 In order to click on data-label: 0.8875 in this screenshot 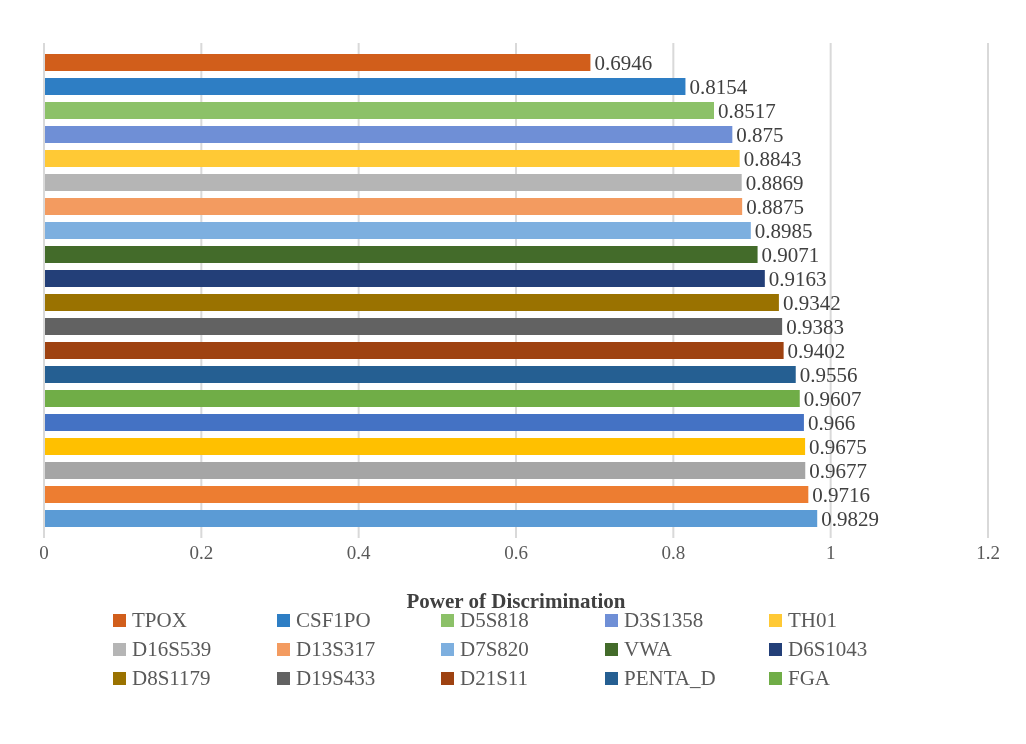, I will do `click(775, 206)`.